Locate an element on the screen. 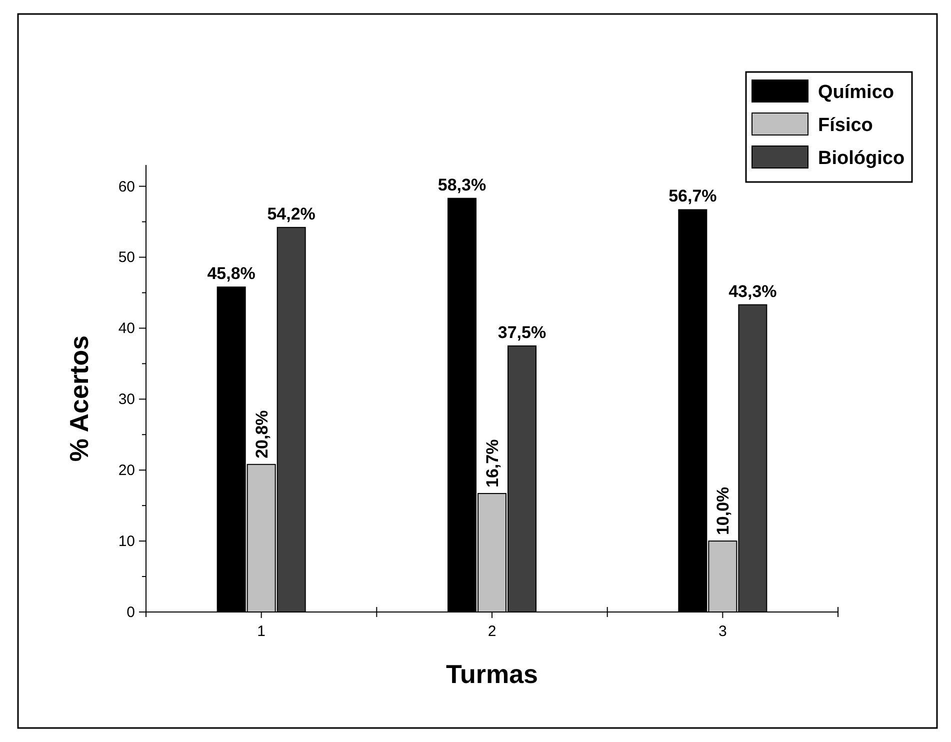 The image size is (951, 742). legend-label: Químico is located at coordinates (856, 92).